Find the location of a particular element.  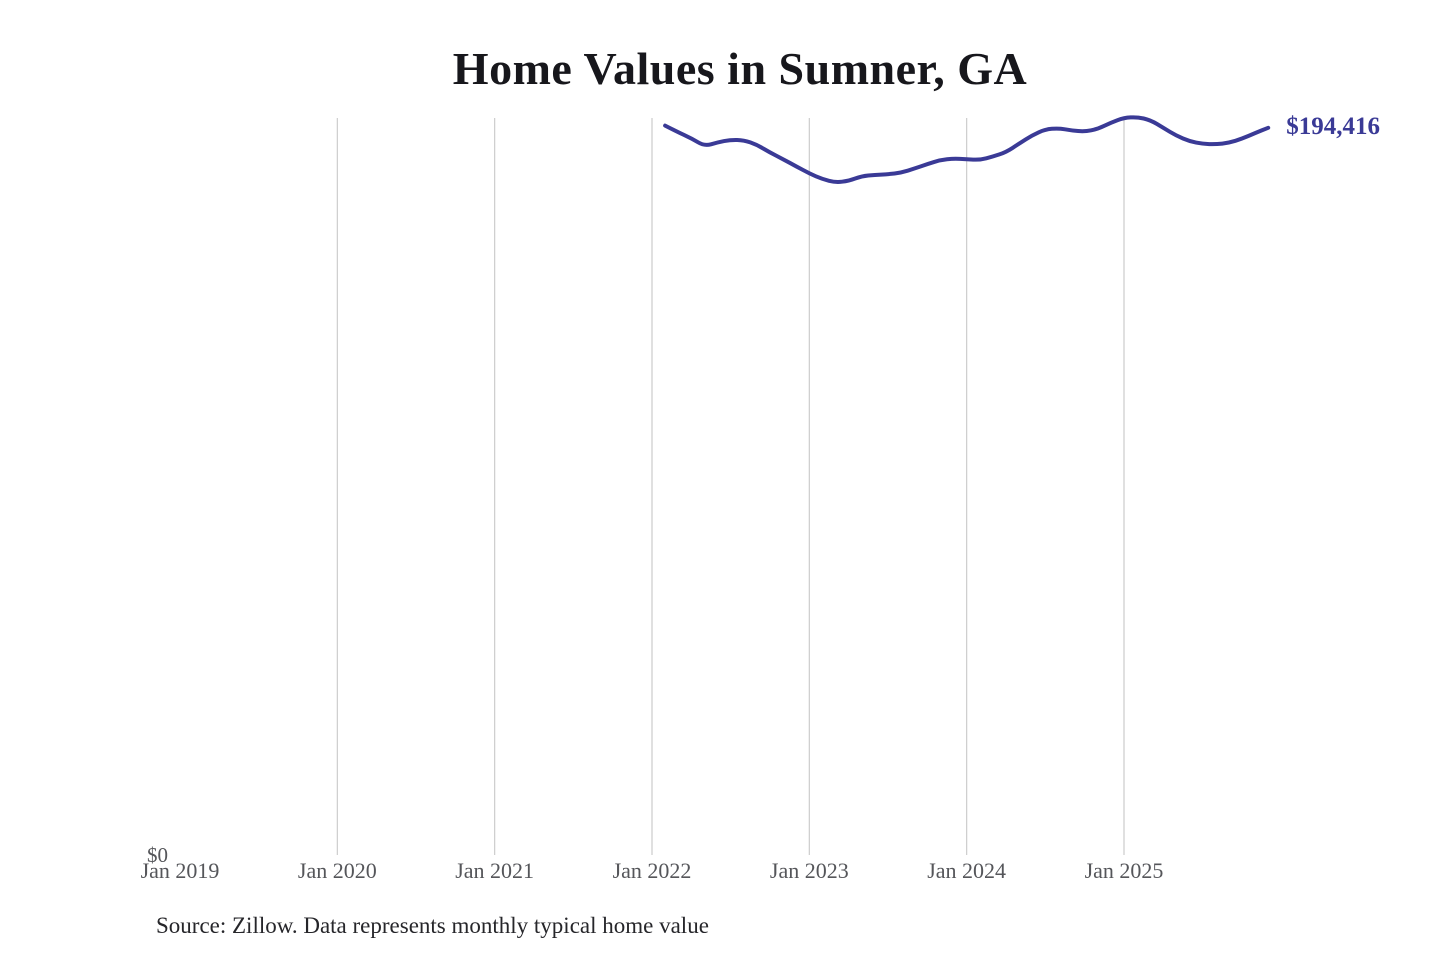

x-axis-label: Jan 2020 is located at coordinates (337, 870).